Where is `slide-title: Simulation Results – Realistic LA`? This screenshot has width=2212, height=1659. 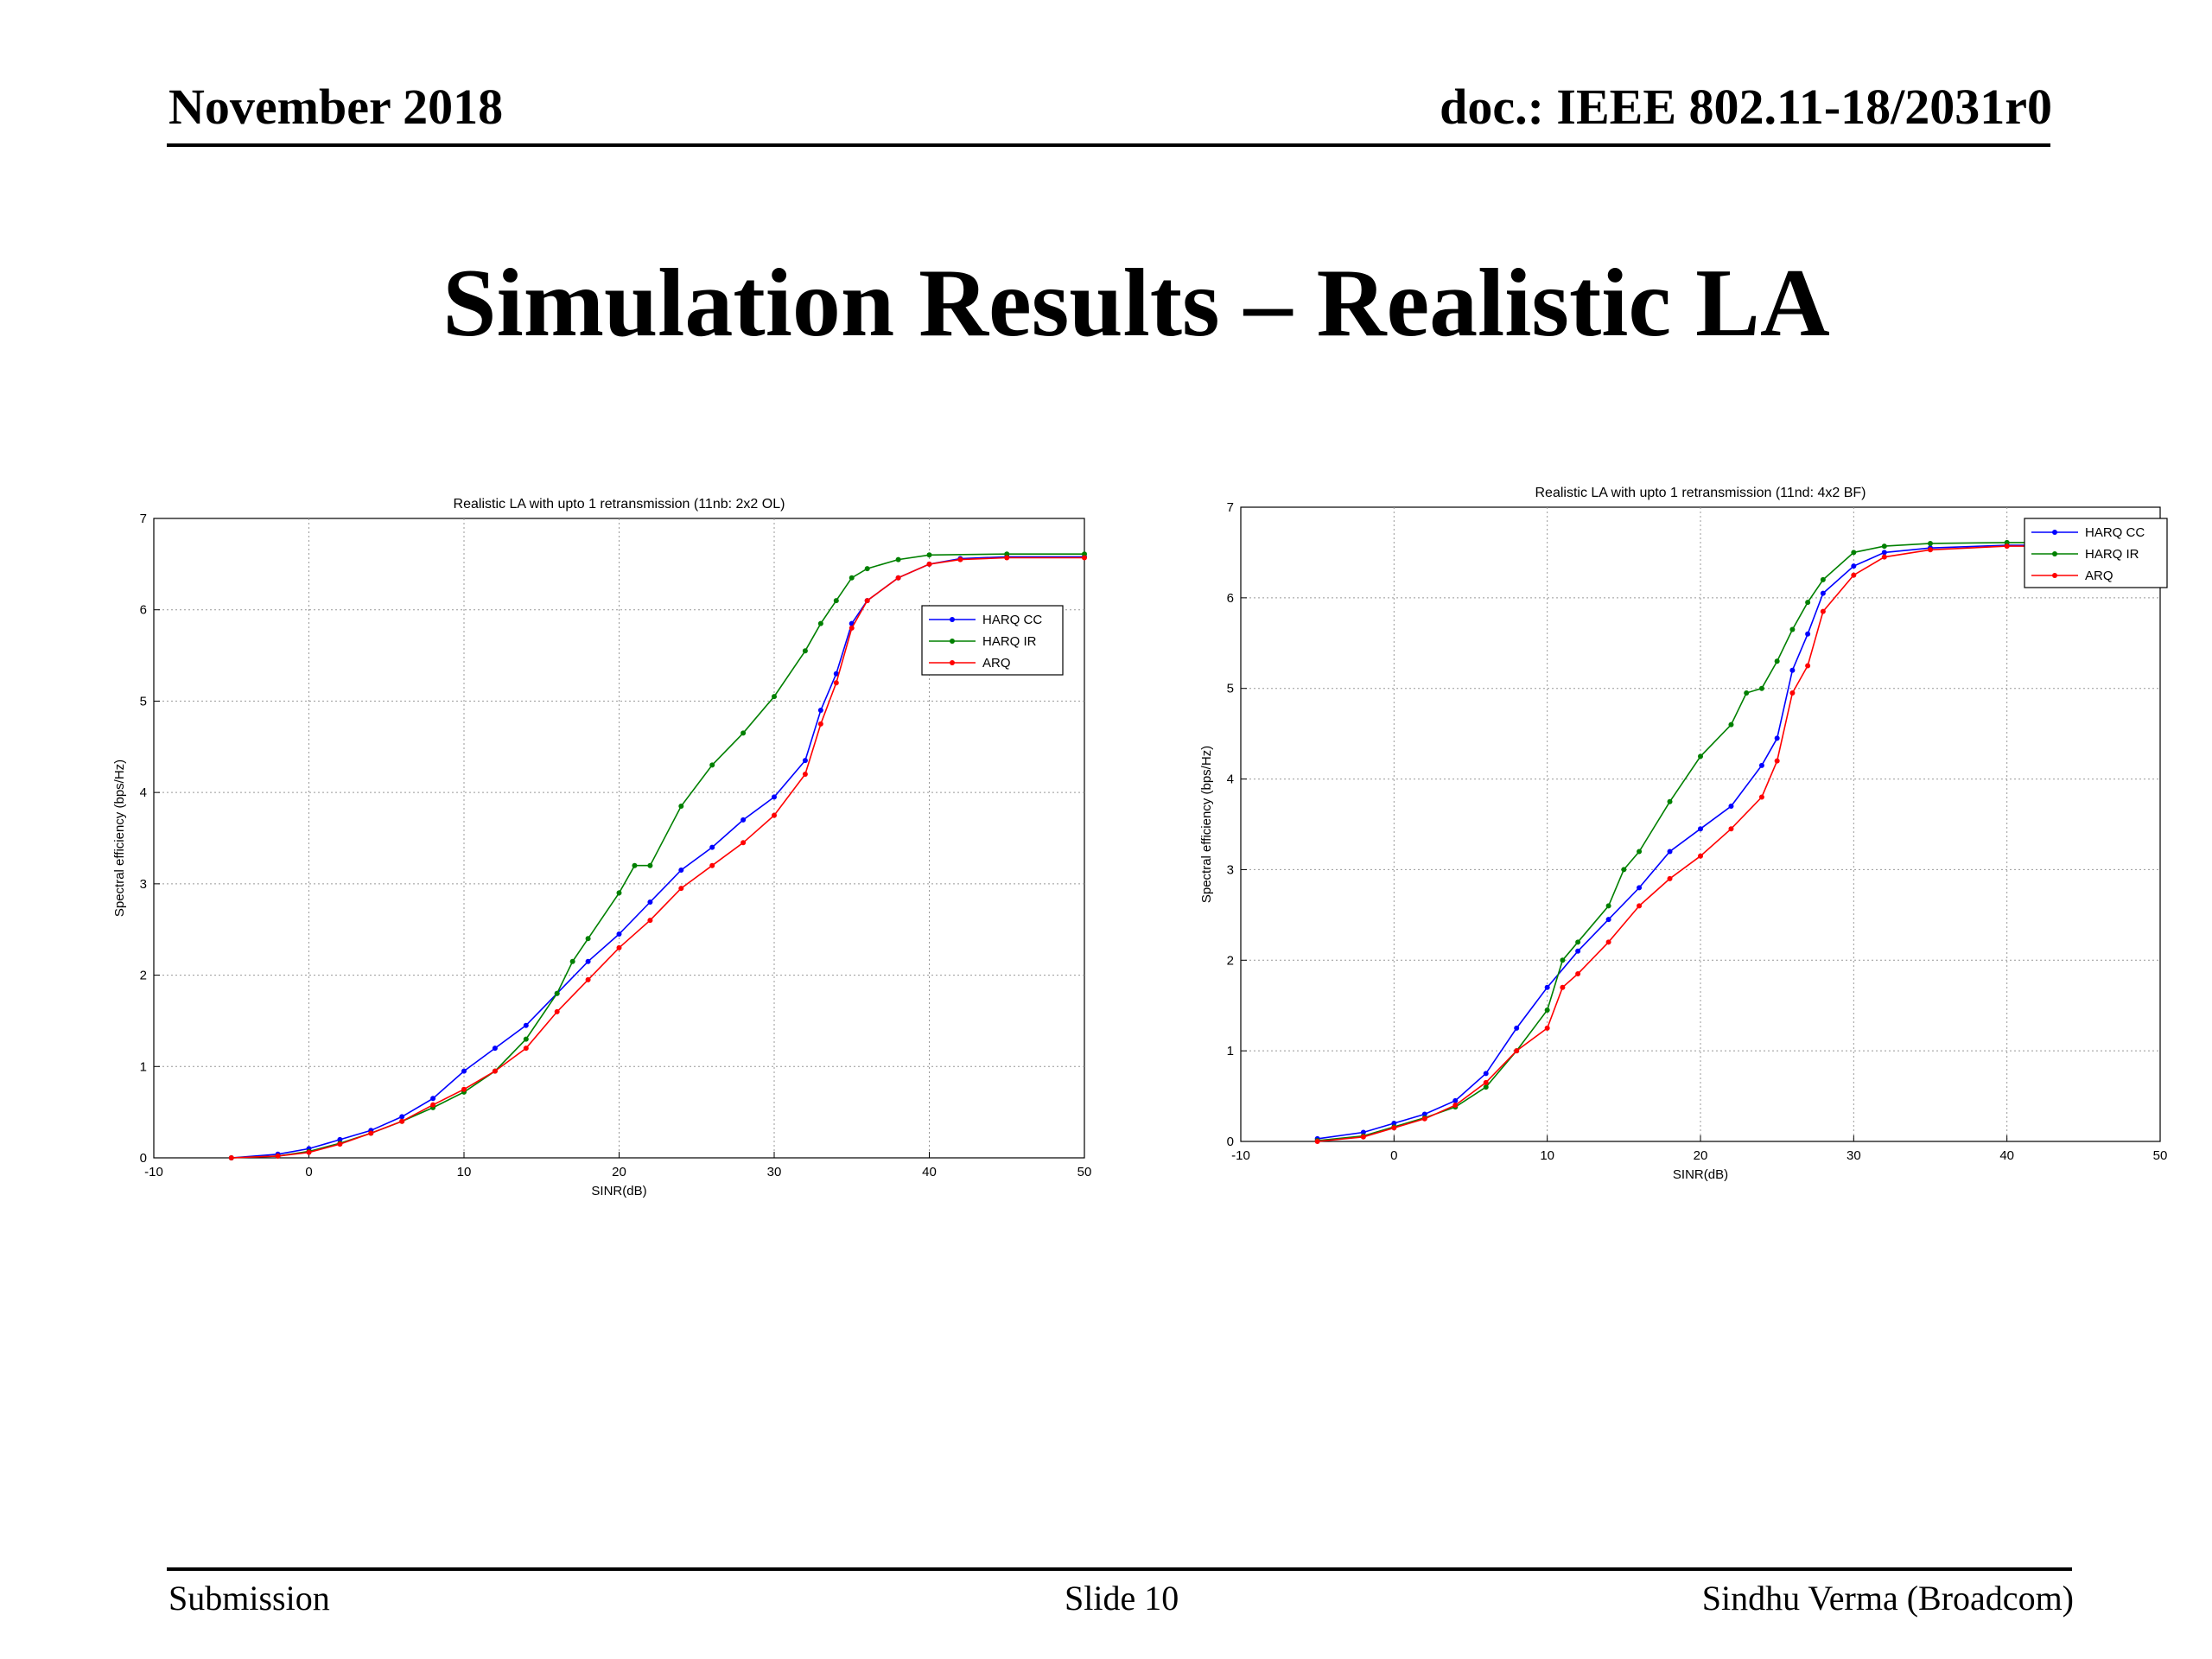 slide-title: Simulation Results – Realistic LA is located at coordinates (1136, 303).